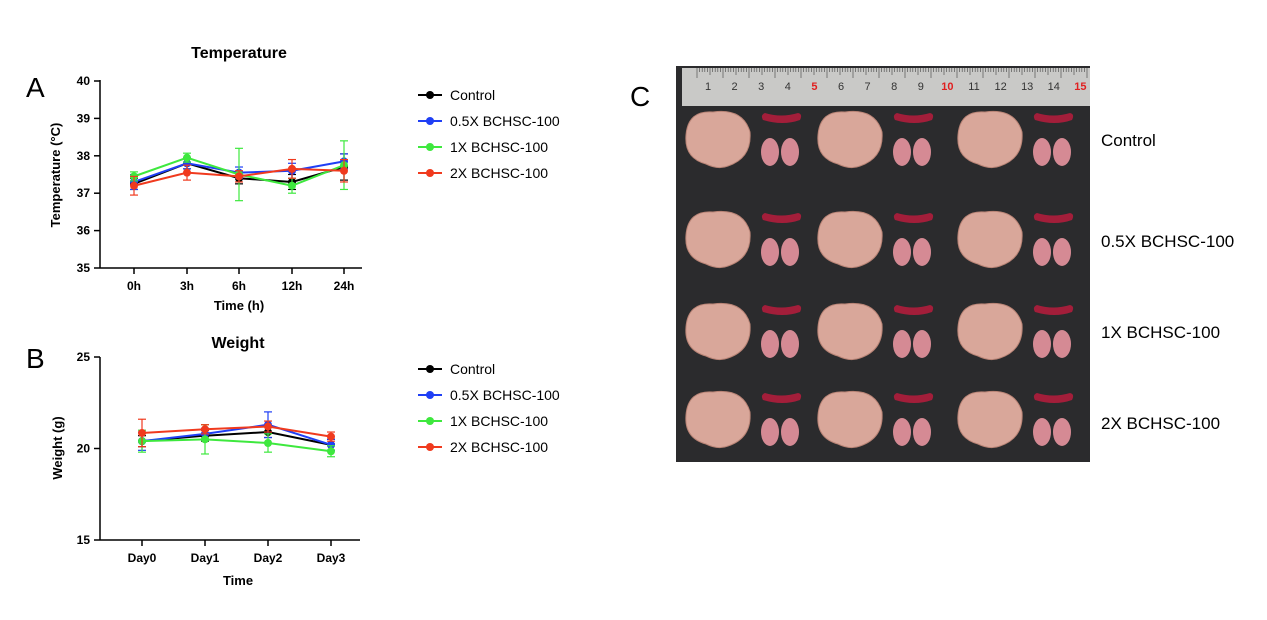 This screenshot has height=620, width=1267. Describe the element at coordinates (947, 87) in the screenshot. I see `ruler-number: 10` at that location.